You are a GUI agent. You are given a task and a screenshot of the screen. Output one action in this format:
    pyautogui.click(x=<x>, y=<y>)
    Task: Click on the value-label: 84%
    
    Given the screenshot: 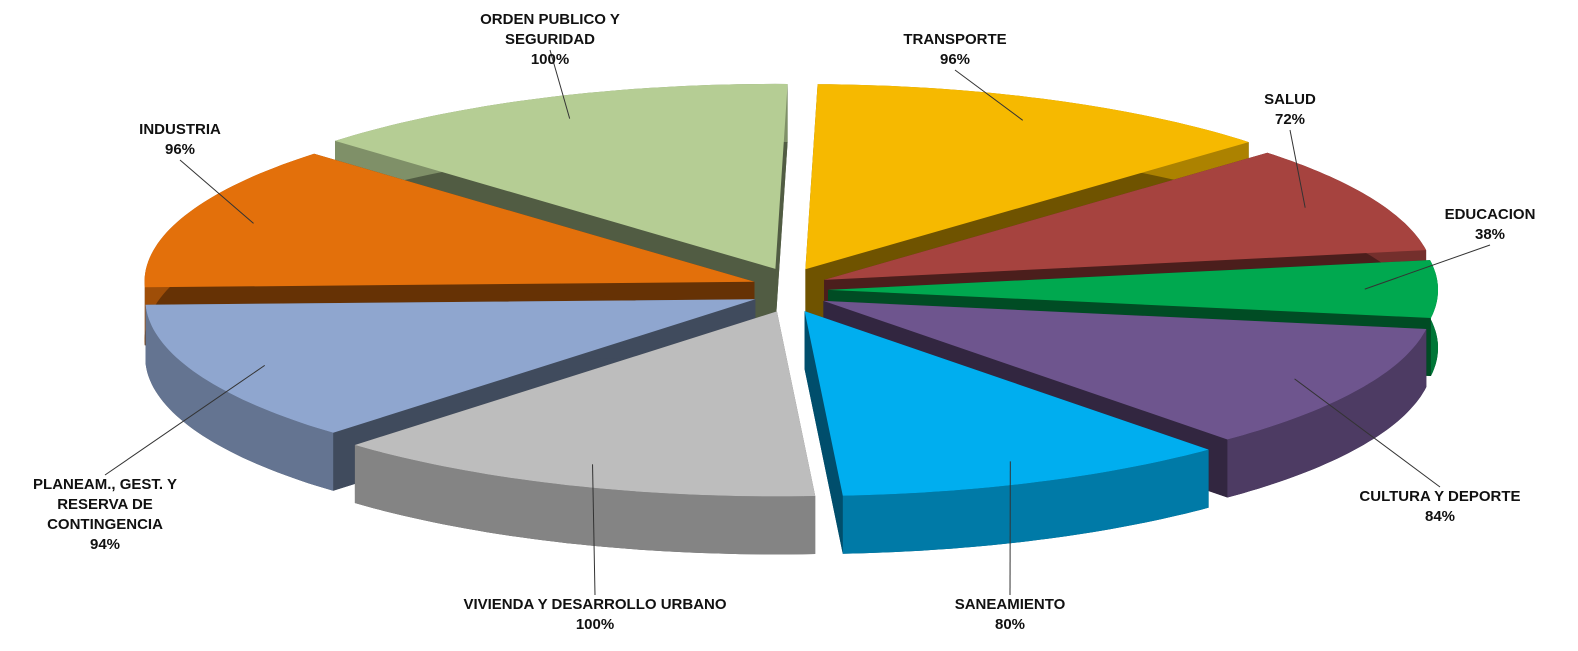 What is the action you would take?
    pyautogui.click(x=1440, y=516)
    